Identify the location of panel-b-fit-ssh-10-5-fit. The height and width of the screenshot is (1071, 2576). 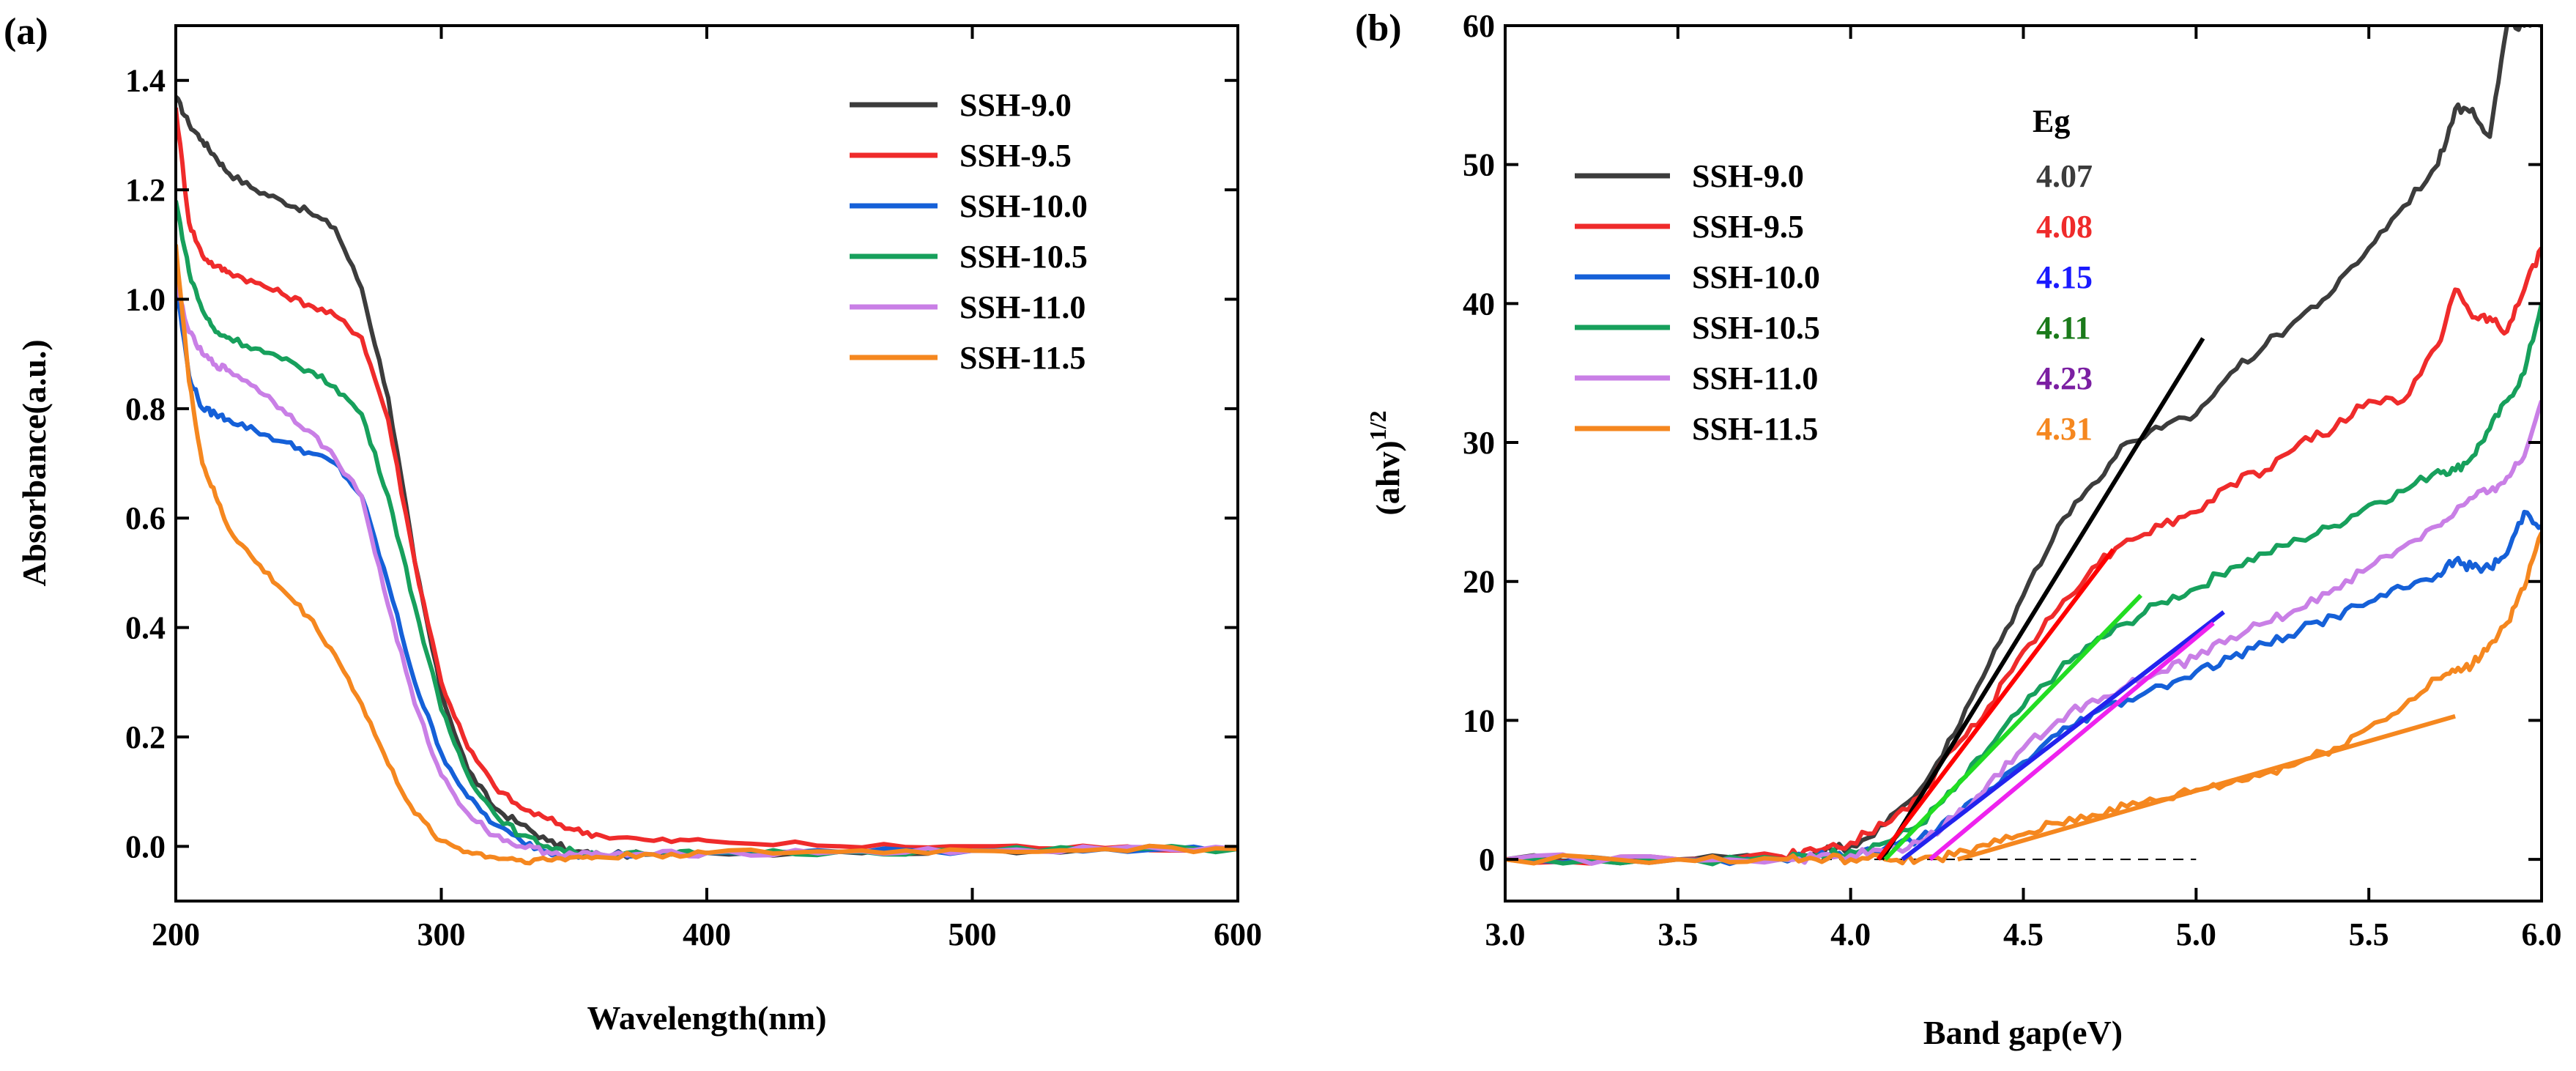
(2013, 727).